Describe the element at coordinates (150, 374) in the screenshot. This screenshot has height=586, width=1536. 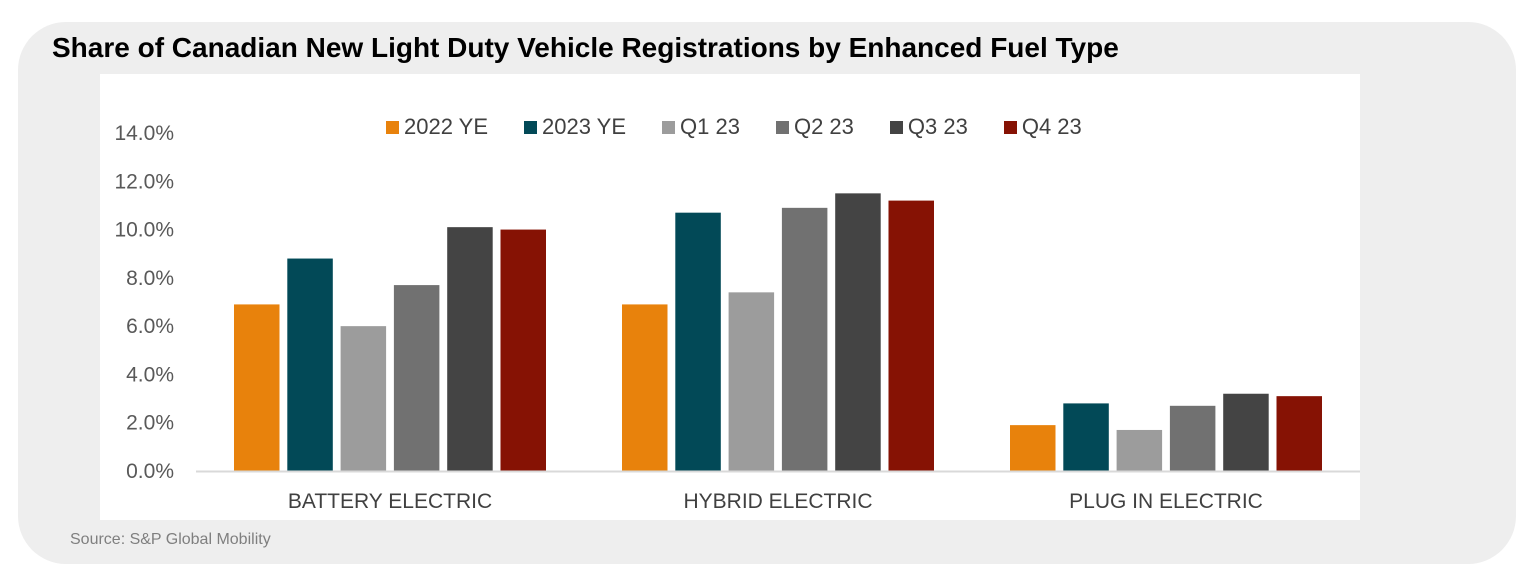
I see `y-tick-label: 4.0%` at that location.